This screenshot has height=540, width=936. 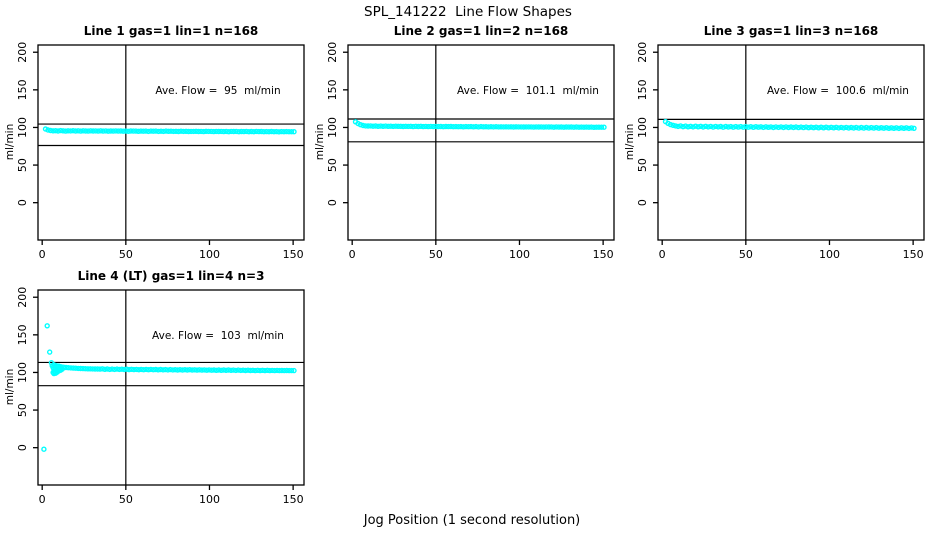 What do you see at coordinates (468, 12) in the screenshot?
I see `page-title: SPL_141222 Line Flow Shapes` at bounding box center [468, 12].